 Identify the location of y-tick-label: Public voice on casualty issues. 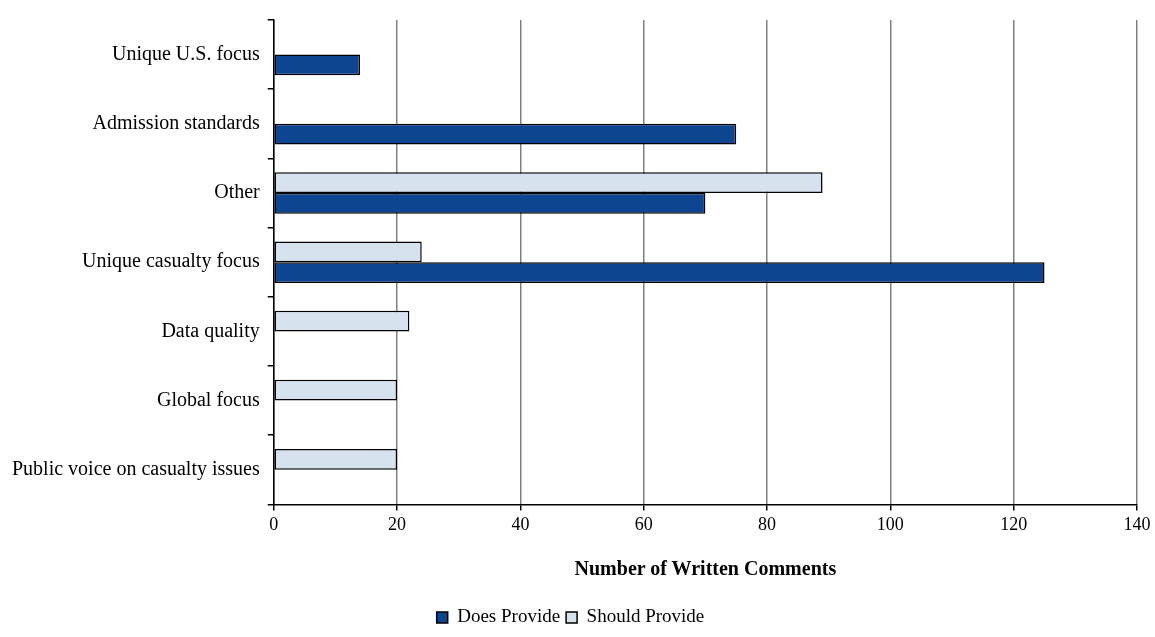
(136, 469).